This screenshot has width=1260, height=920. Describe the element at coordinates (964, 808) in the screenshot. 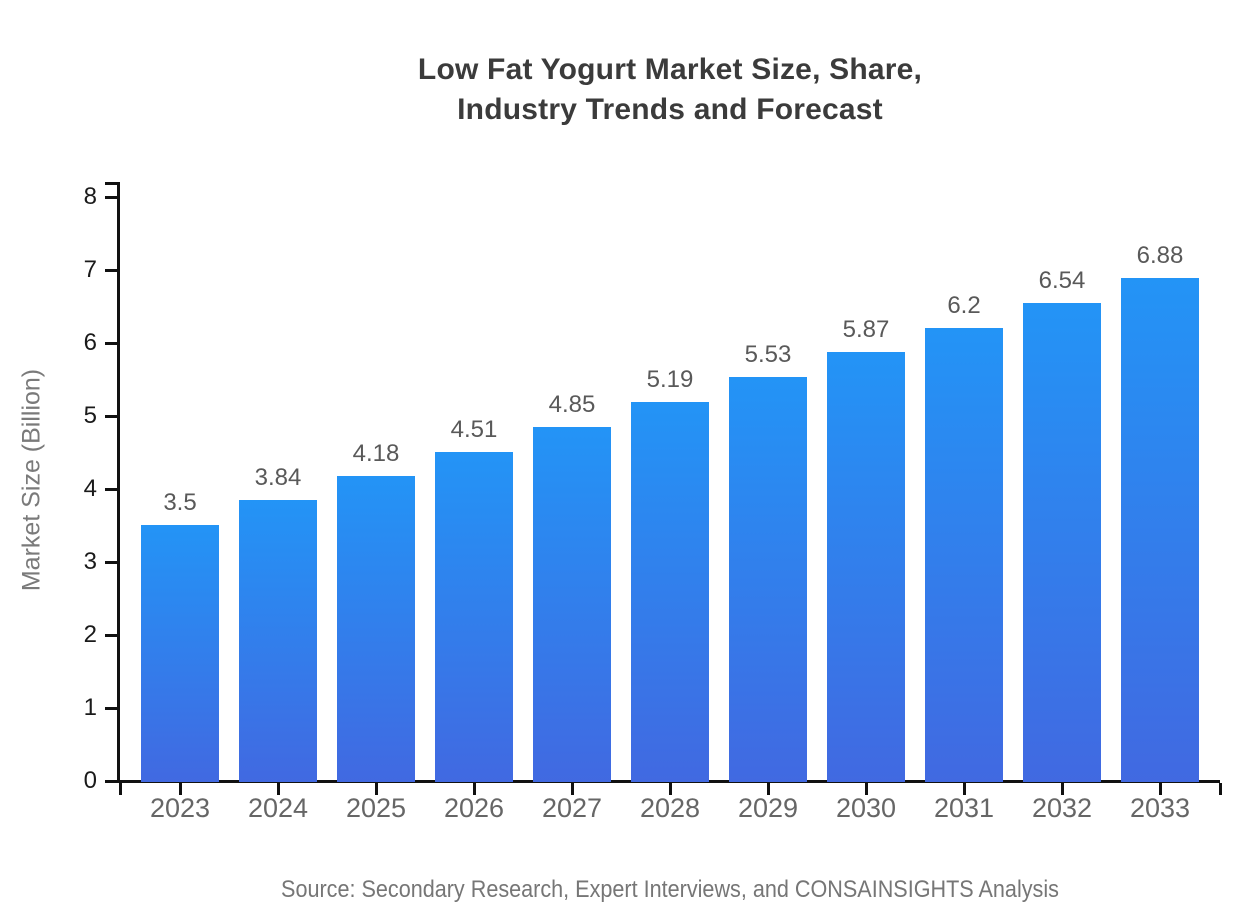

I see `x-tick-label: 2031` at that location.